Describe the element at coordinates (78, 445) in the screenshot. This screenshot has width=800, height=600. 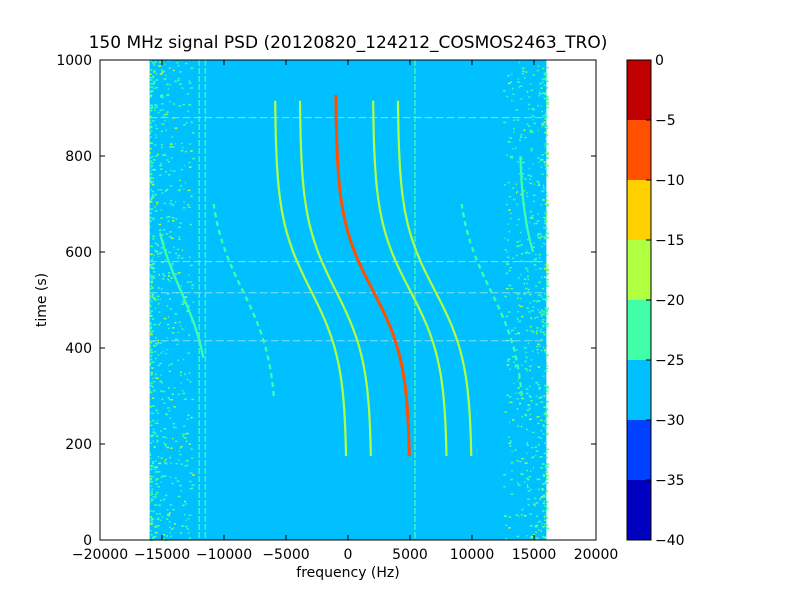
I see `y-tick-label: 200` at that location.